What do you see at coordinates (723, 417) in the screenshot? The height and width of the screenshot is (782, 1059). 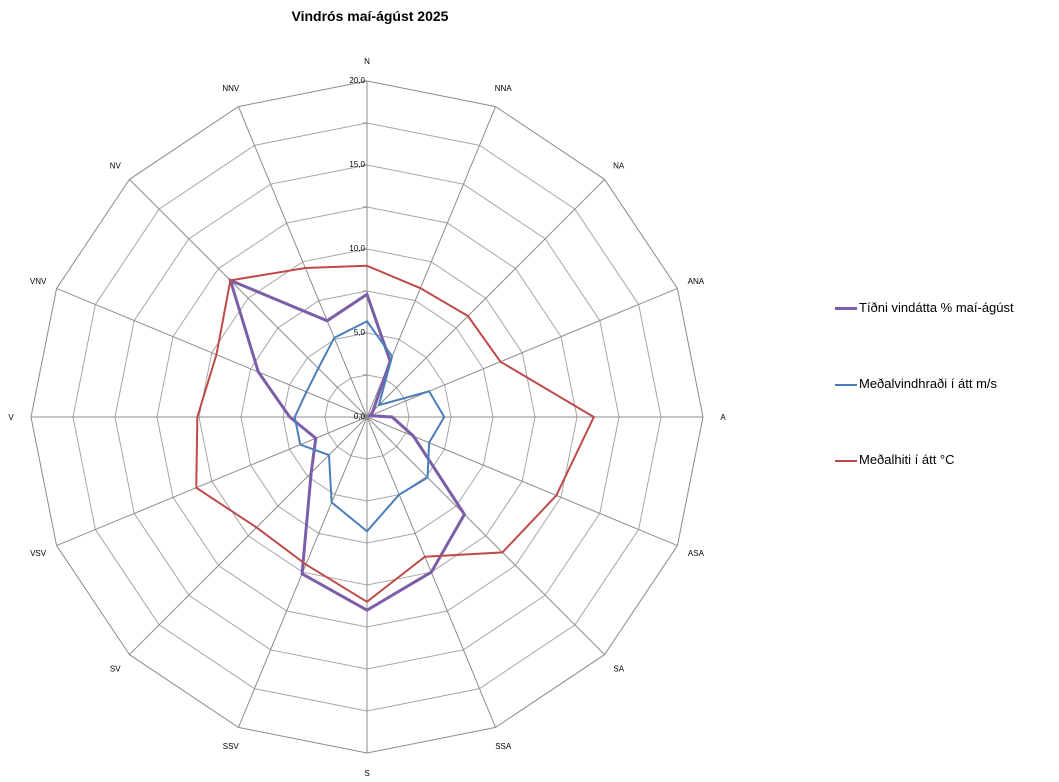 I see `direction-label-a: A` at bounding box center [723, 417].